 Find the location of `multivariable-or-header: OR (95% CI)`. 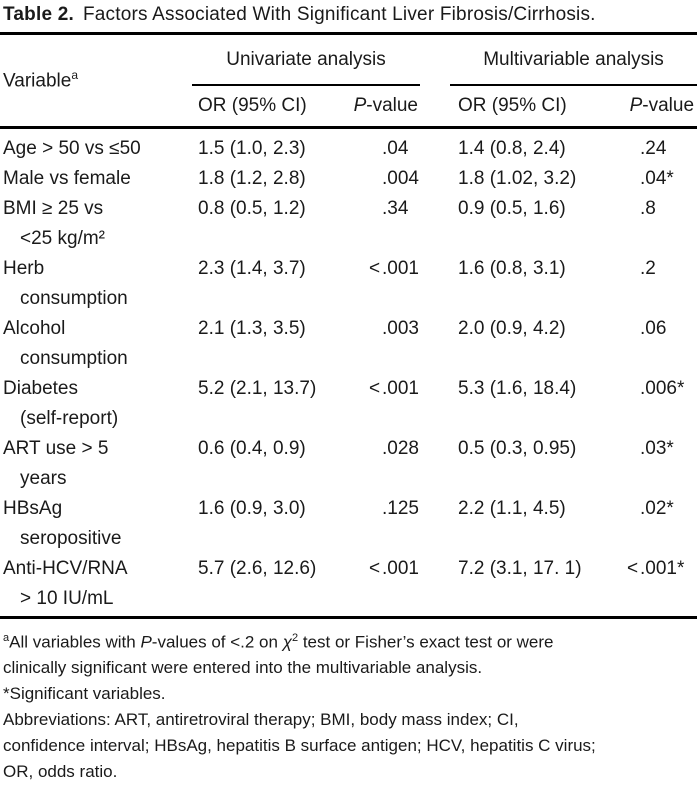

multivariable-or-header: OR (95% CI) is located at coordinates (526, 107).